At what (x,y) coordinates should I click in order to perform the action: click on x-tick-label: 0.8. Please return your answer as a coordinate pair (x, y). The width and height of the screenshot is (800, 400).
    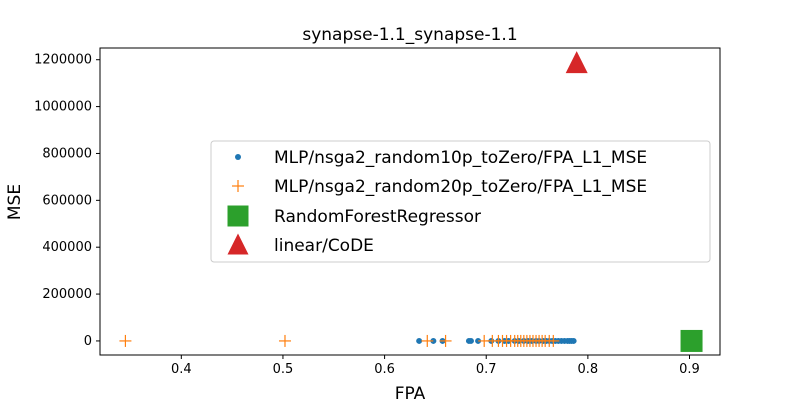
    Looking at the image, I should click on (588, 369).